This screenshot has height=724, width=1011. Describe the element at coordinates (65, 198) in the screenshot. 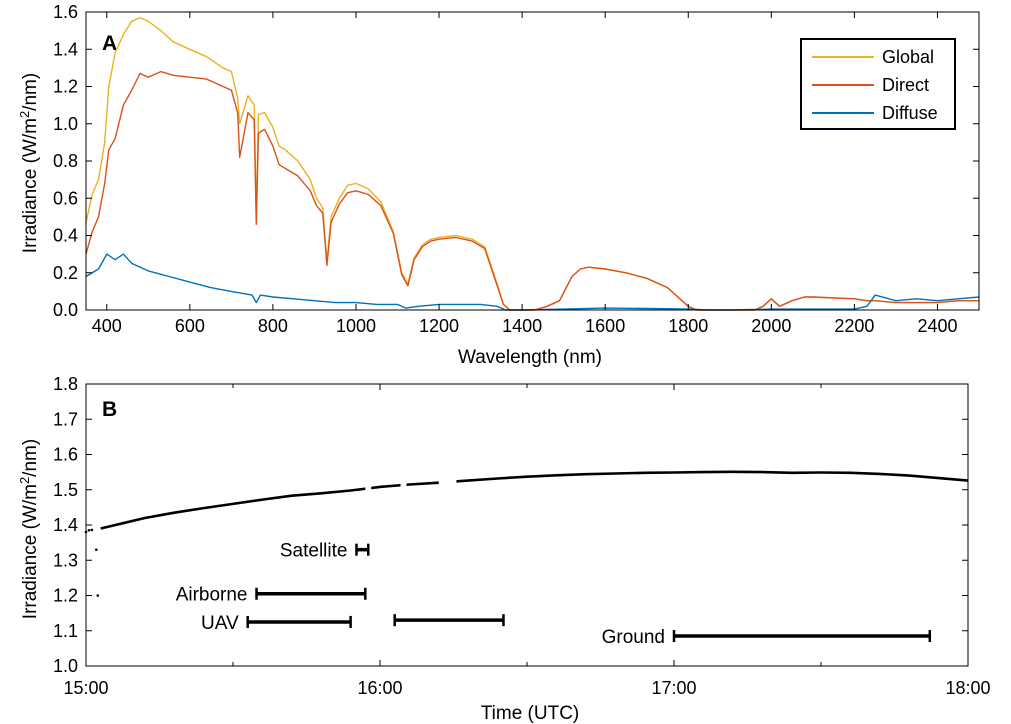

I see `y-tick-label: 0.6` at that location.